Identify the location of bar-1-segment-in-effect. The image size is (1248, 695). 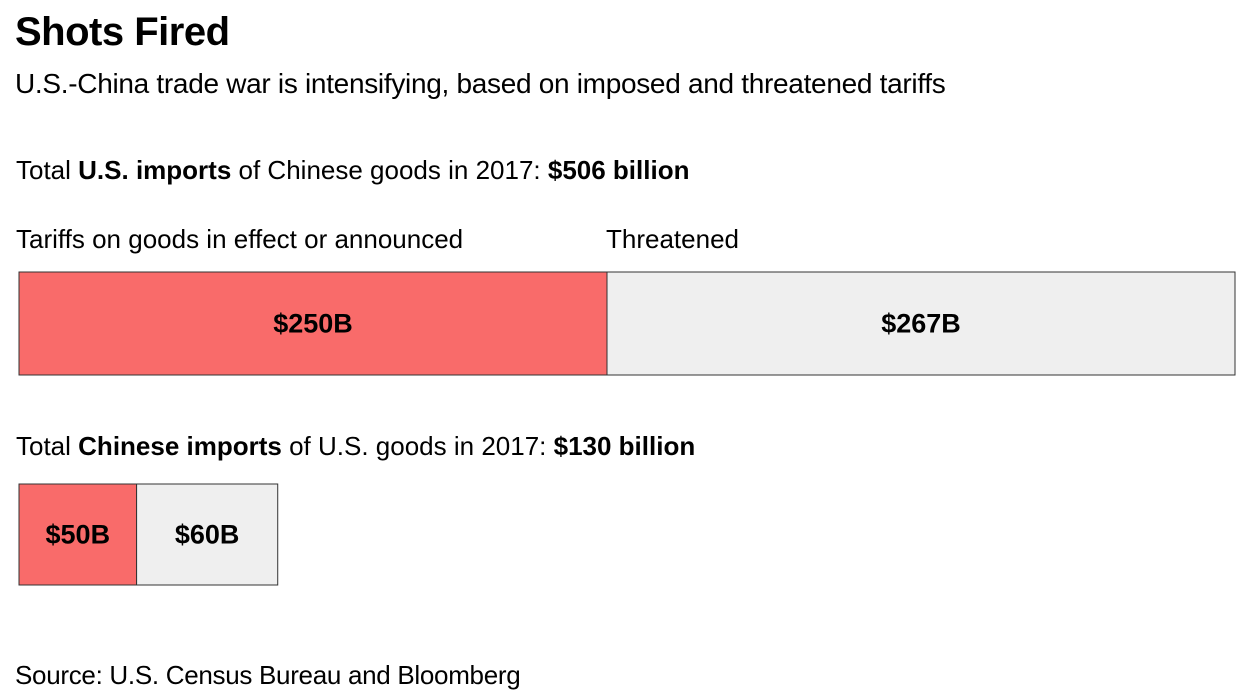
(313, 323).